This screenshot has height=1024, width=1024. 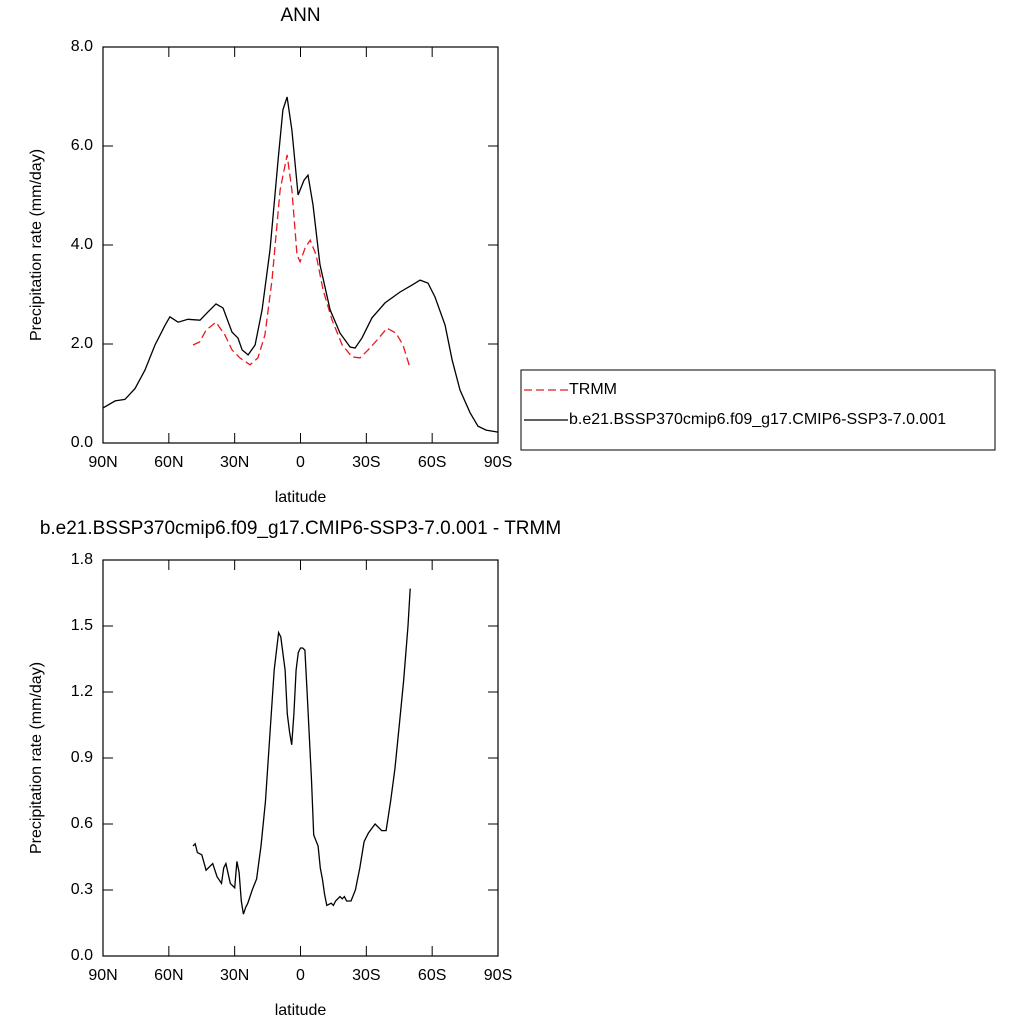 I want to click on y-tick-label: 6.0, so click(x=82, y=145).